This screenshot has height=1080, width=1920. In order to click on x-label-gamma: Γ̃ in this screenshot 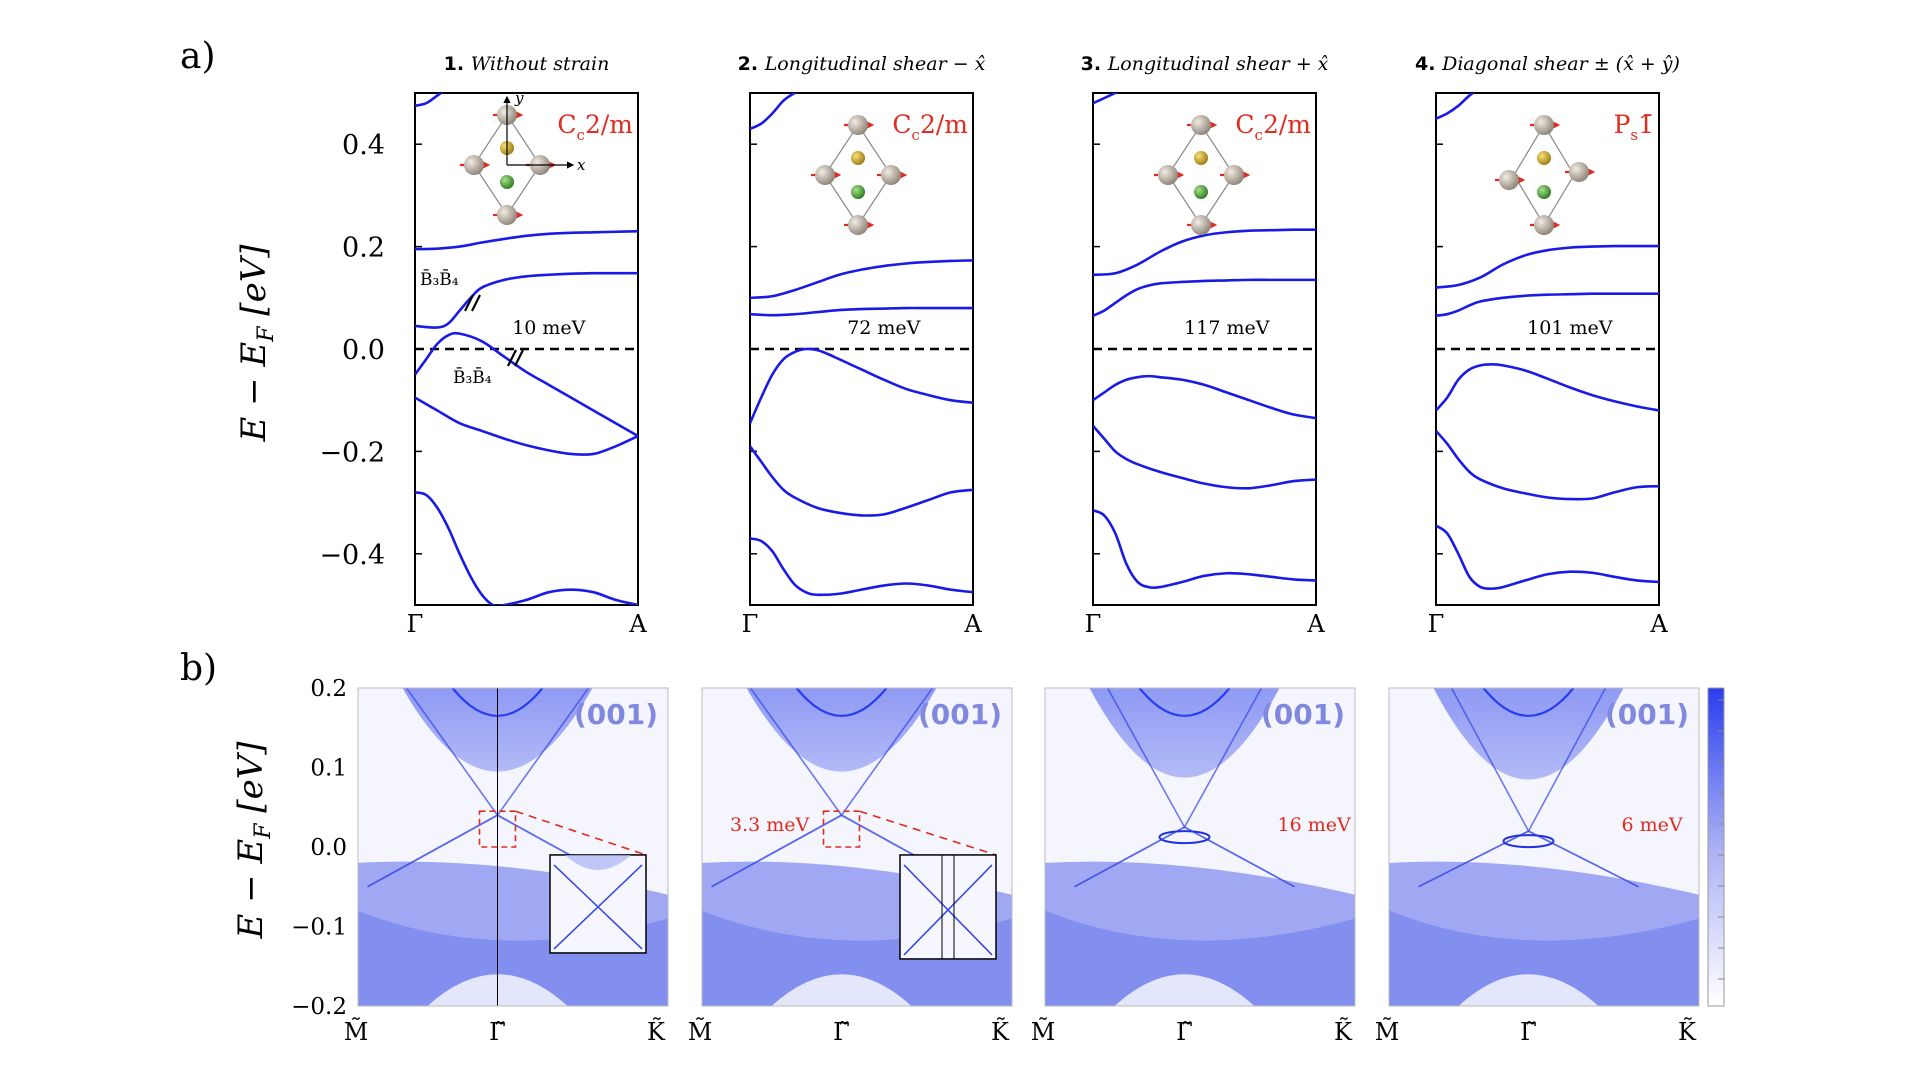, I will do `click(841, 1032)`.